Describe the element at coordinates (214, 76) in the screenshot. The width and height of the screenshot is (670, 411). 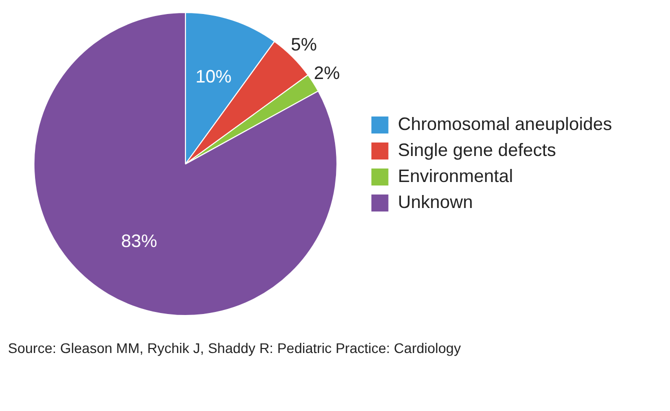
I see `data-label: 10%` at that location.